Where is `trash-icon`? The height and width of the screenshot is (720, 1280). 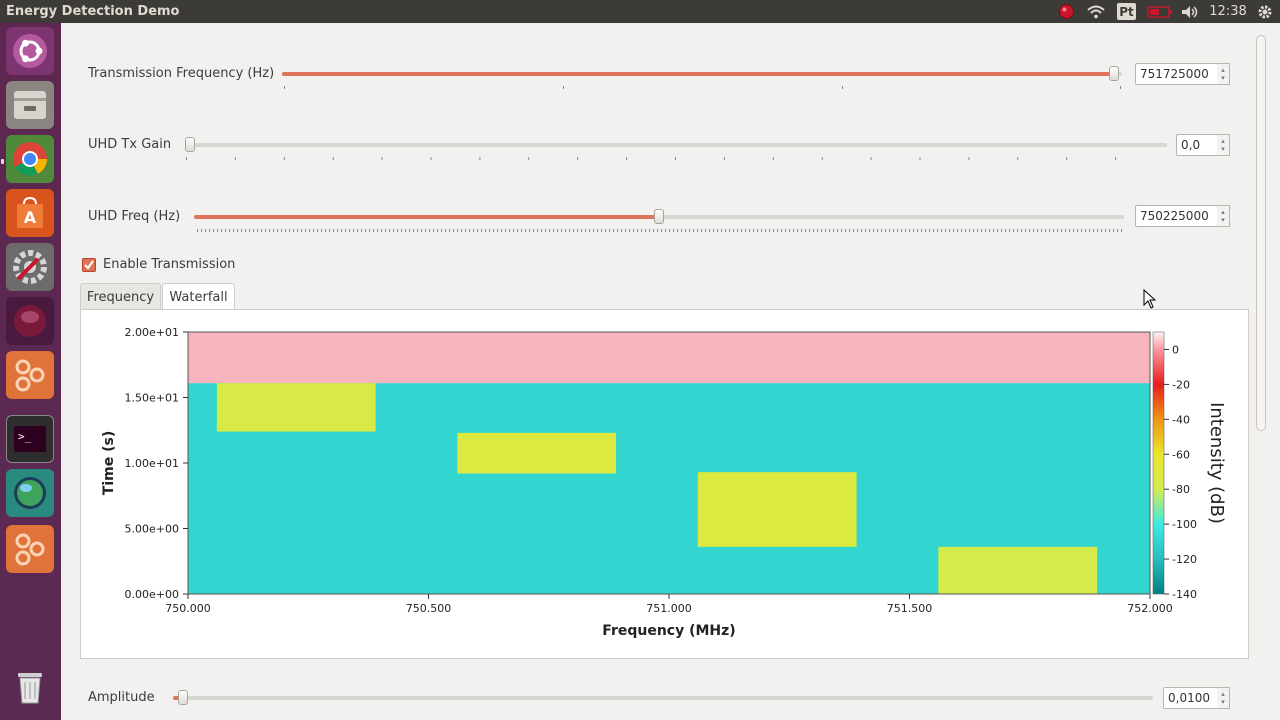
trash-icon is located at coordinates (30, 687).